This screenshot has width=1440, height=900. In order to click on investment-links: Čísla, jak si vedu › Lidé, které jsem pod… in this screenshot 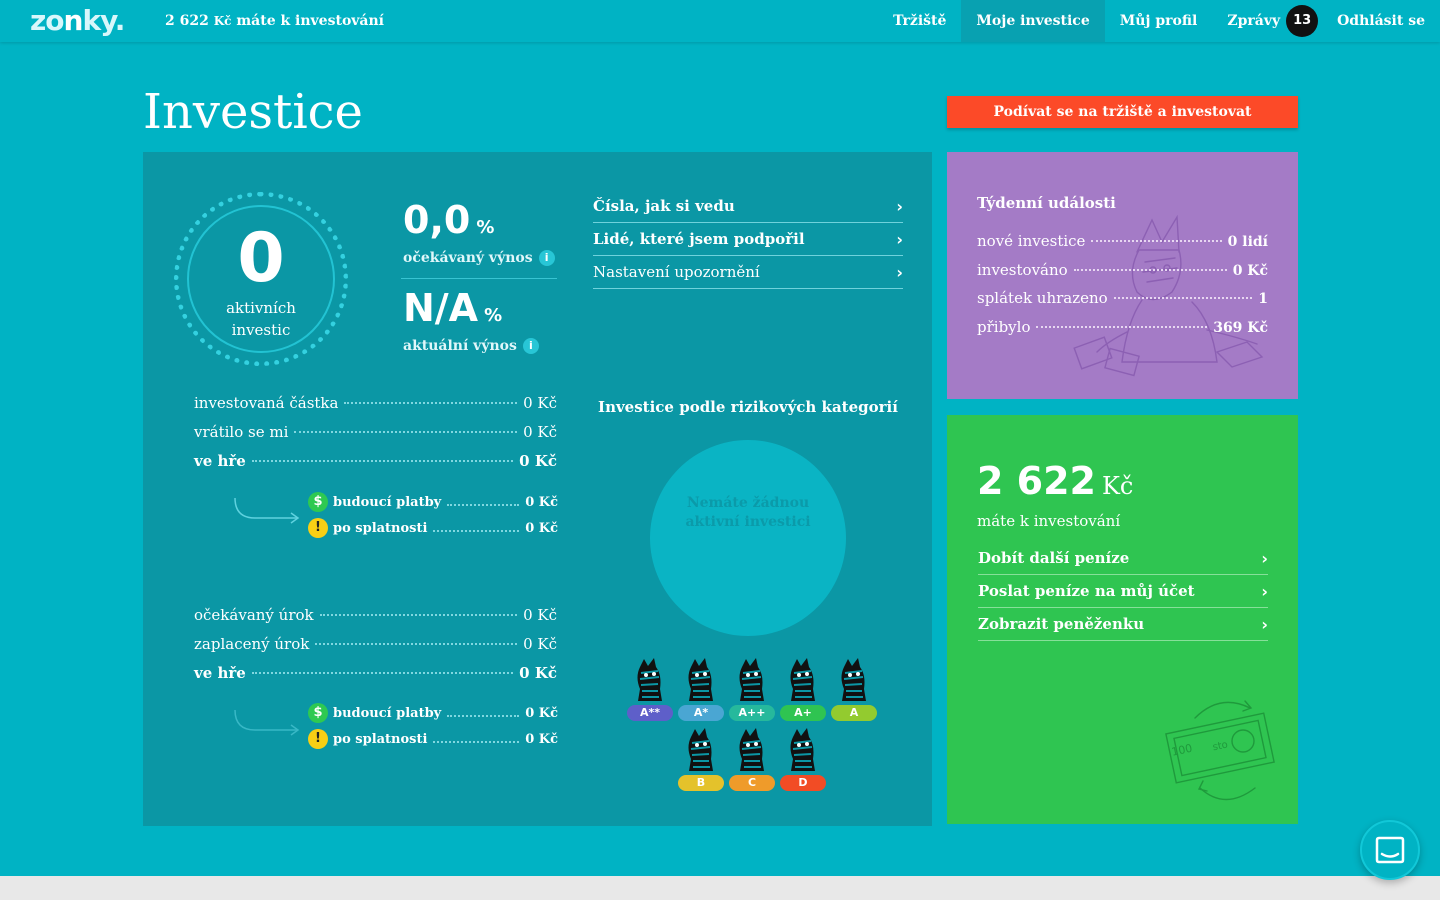, I will do `click(748, 239)`.